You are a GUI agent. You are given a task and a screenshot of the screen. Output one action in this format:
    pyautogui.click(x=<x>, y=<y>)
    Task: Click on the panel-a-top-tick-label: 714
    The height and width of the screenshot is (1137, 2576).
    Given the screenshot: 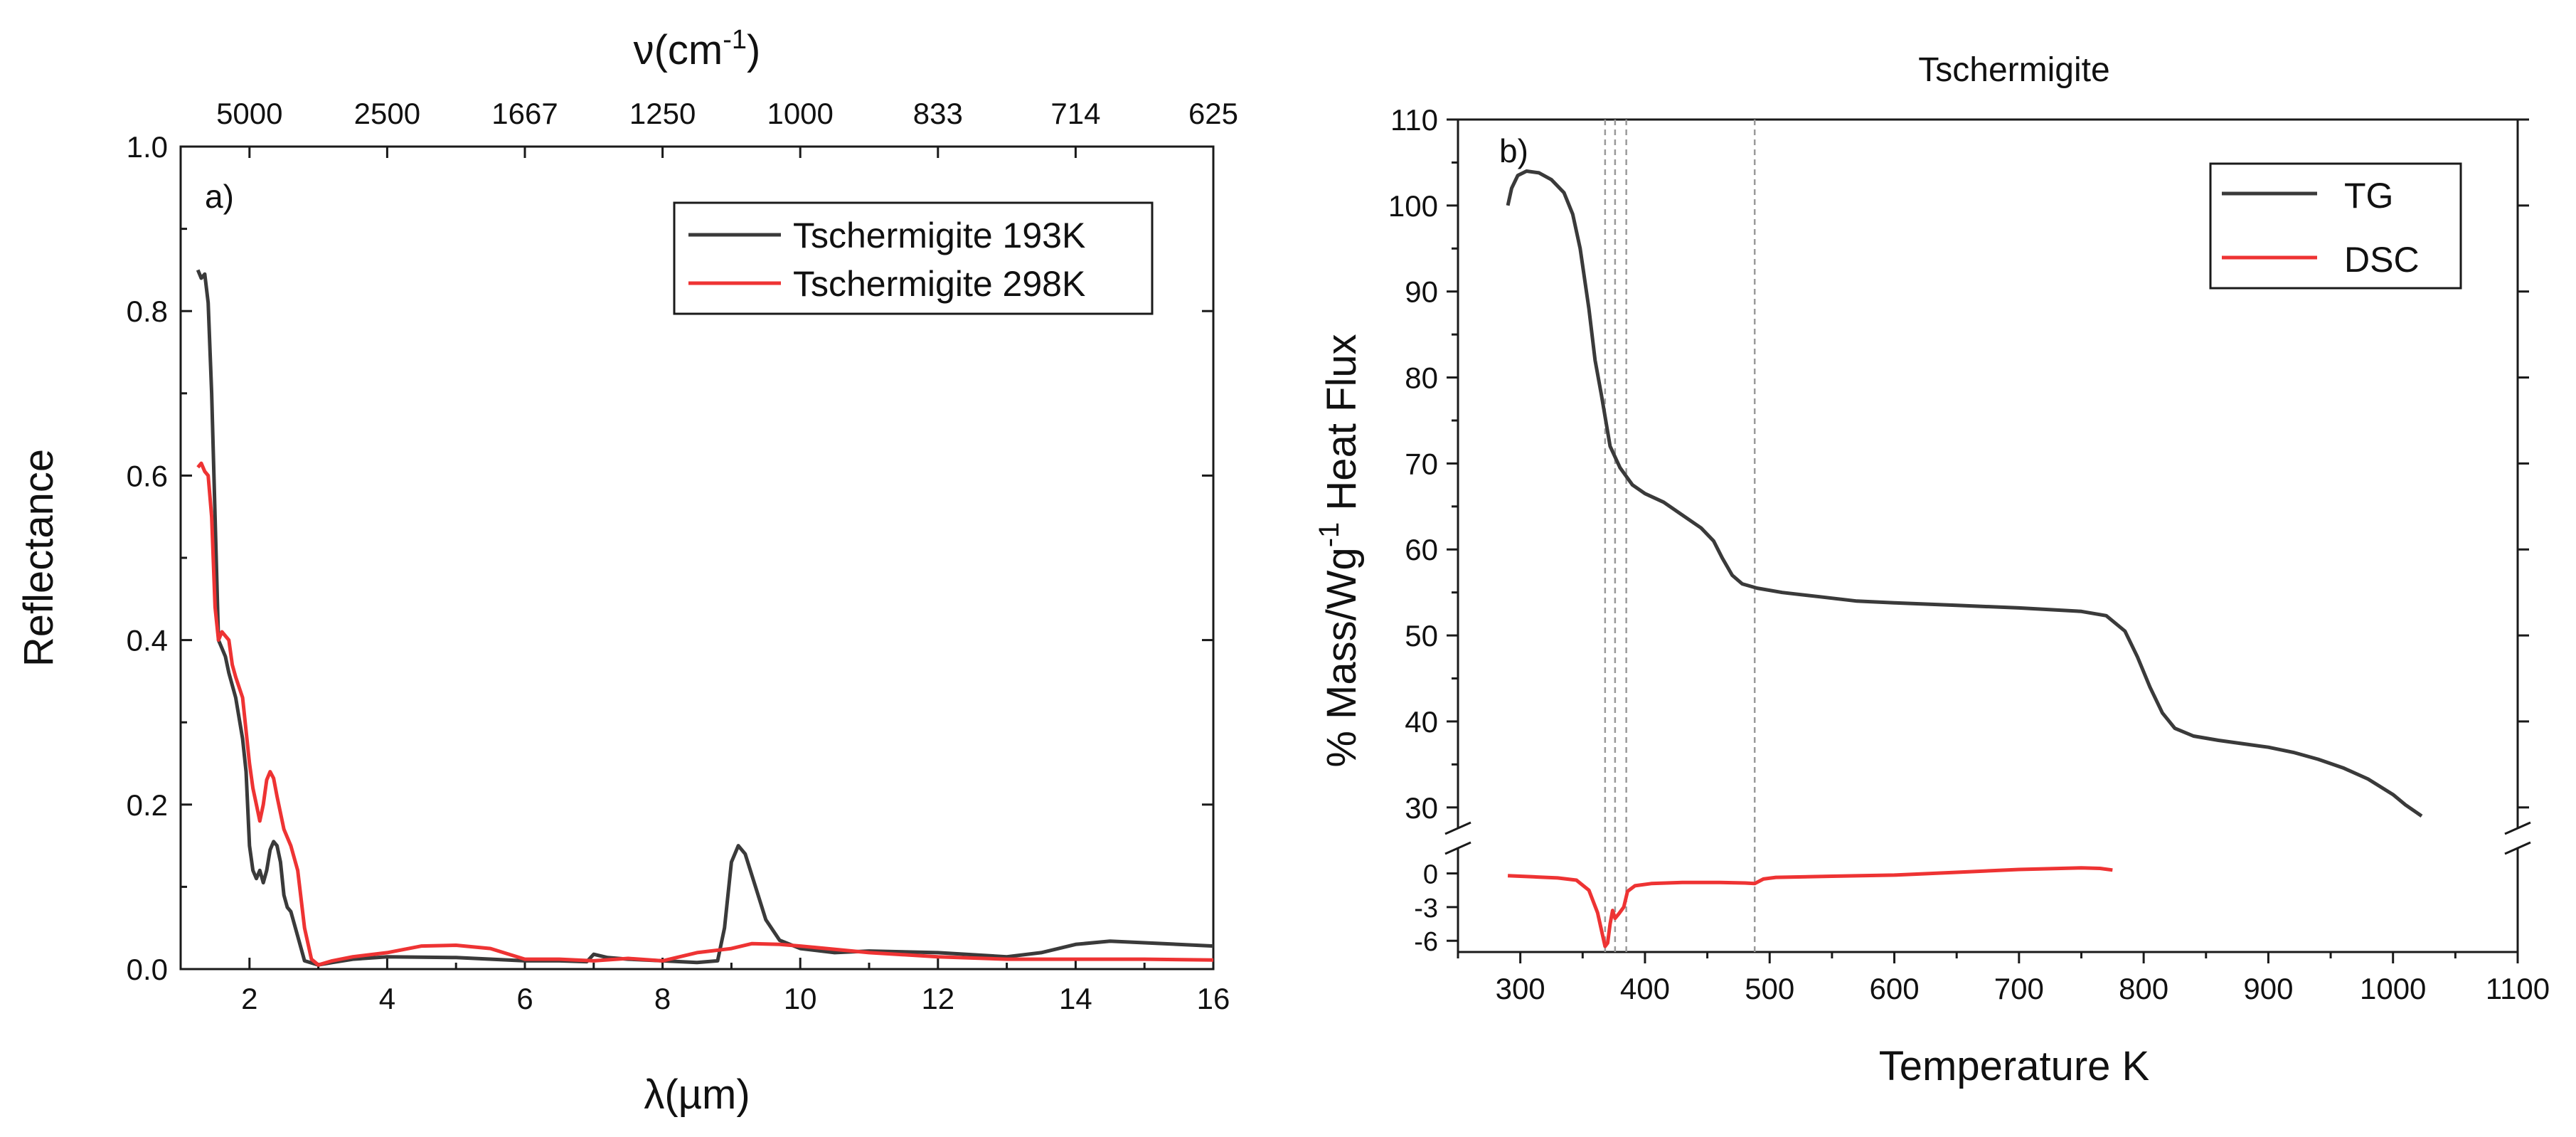 What is the action you would take?
    pyautogui.click(x=1075, y=114)
    